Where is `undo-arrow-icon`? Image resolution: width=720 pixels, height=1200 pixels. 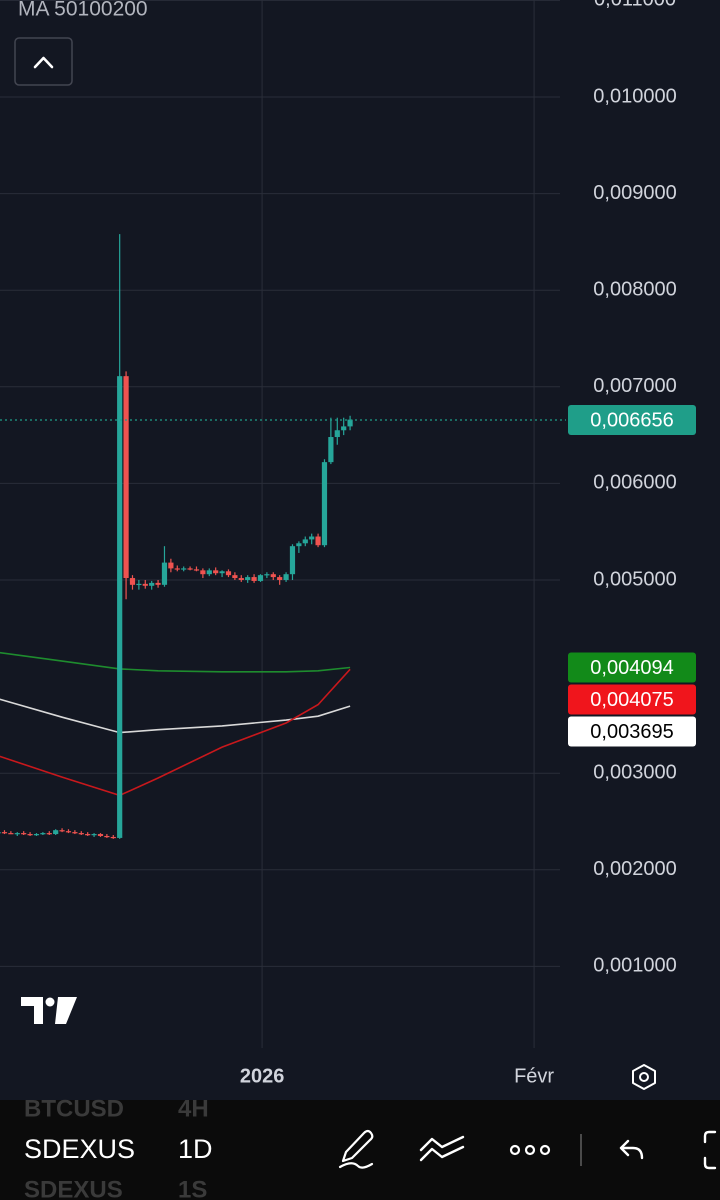
undo-arrow-icon is located at coordinates (632, 1153).